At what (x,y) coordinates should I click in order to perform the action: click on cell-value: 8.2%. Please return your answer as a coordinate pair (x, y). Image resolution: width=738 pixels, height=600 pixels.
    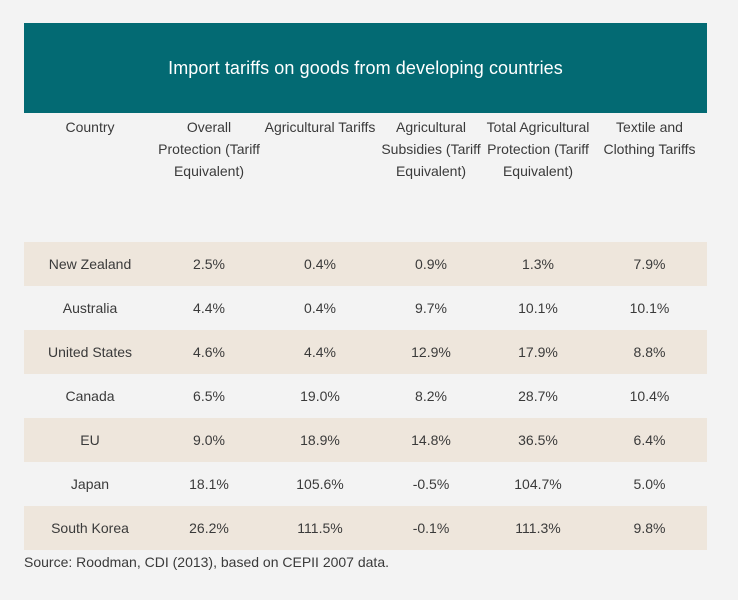
    Looking at the image, I should click on (431, 396).